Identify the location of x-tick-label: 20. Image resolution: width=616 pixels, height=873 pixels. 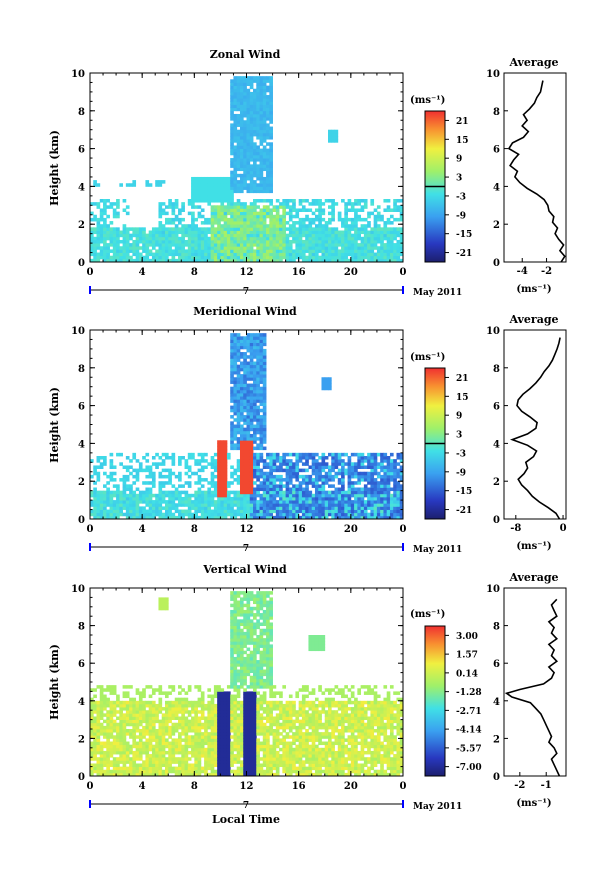
(351, 529).